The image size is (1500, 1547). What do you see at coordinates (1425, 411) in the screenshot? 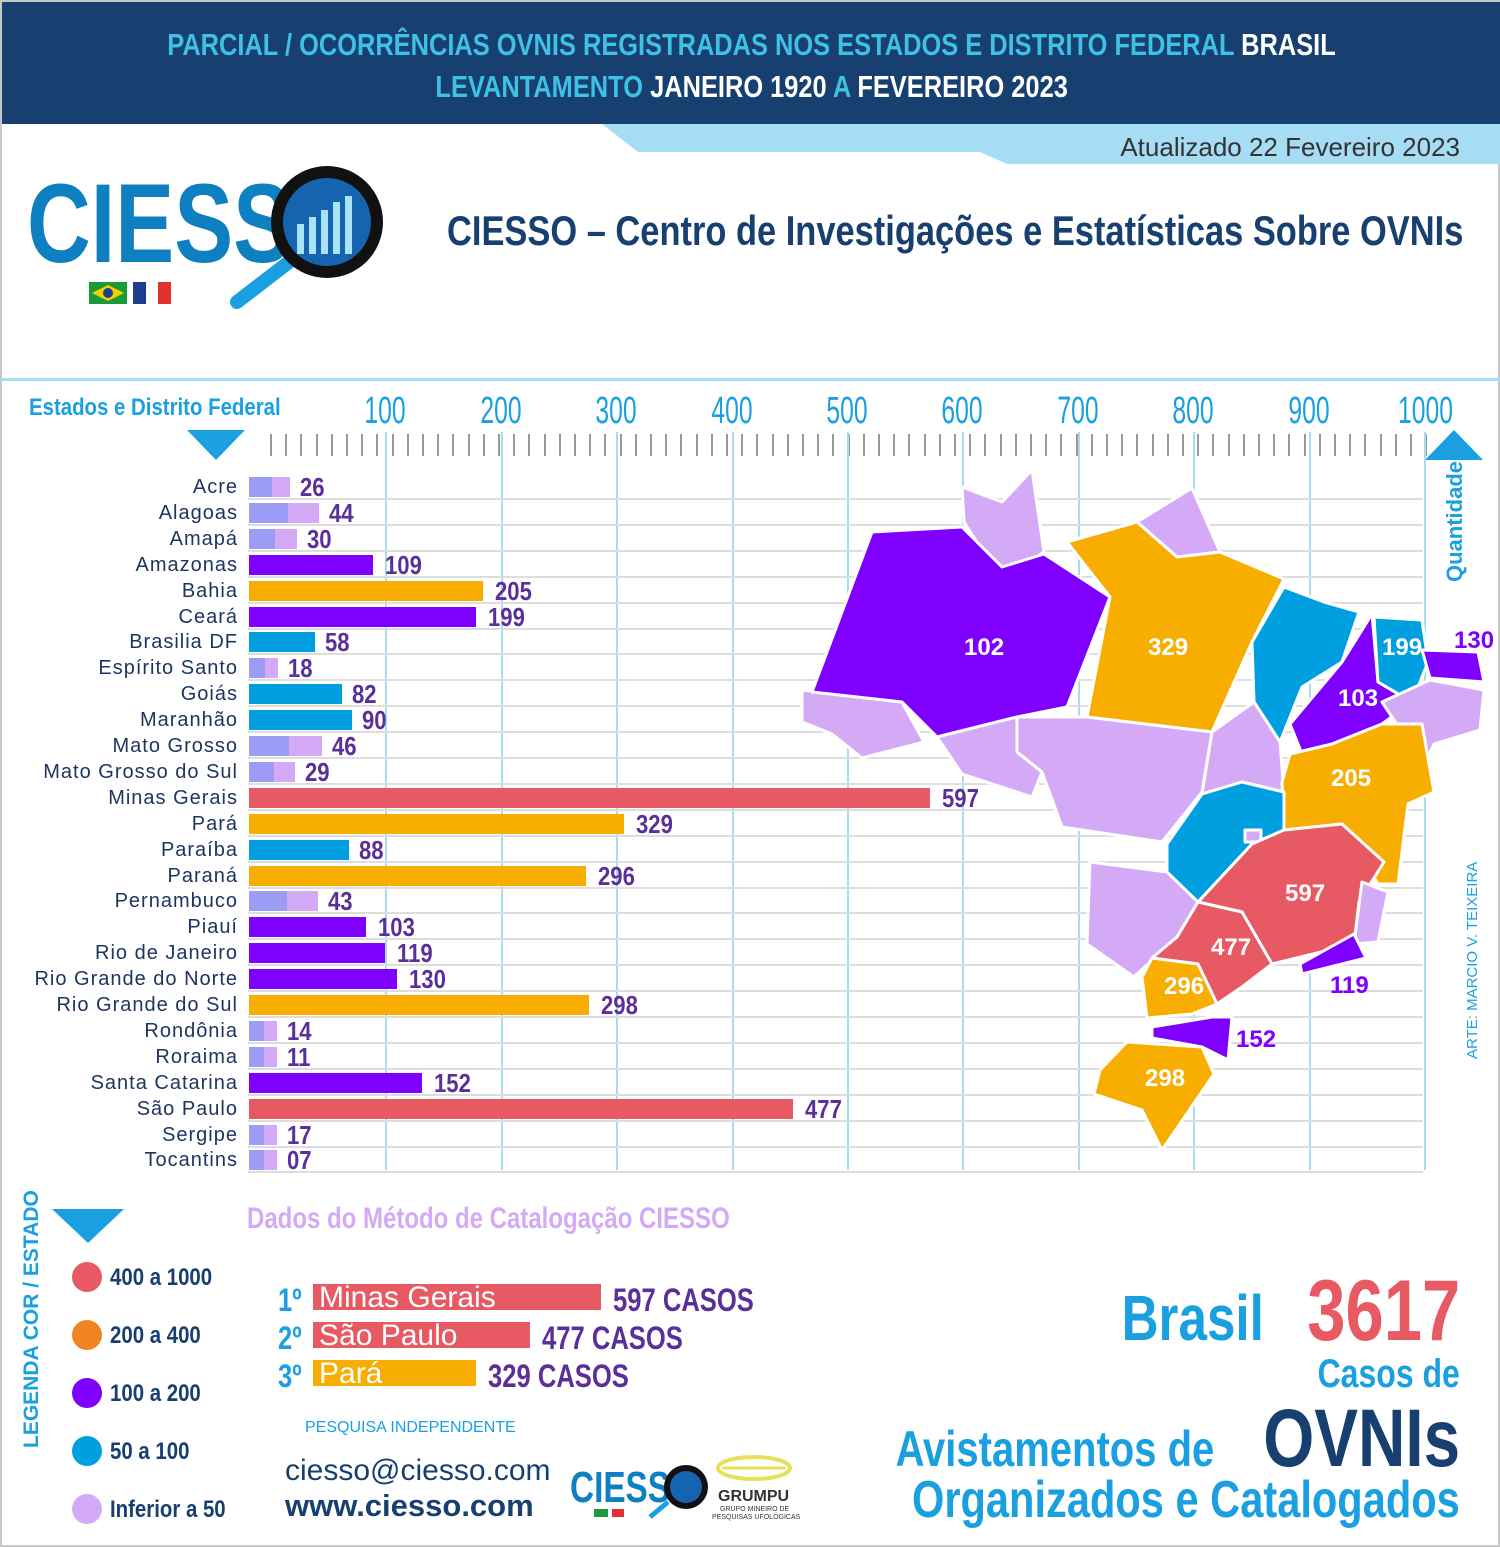
I see `x-tick-label: 1000` at bounding box center [1425, 411].